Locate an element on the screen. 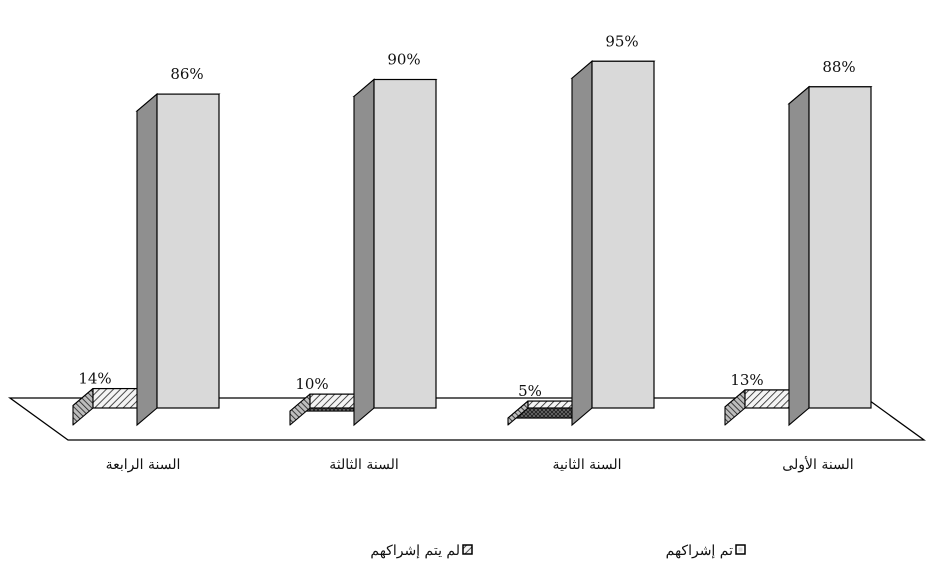 This screenshot has height=571, width=927. value-label-involved: 88% is located at coordinates (838, 67).